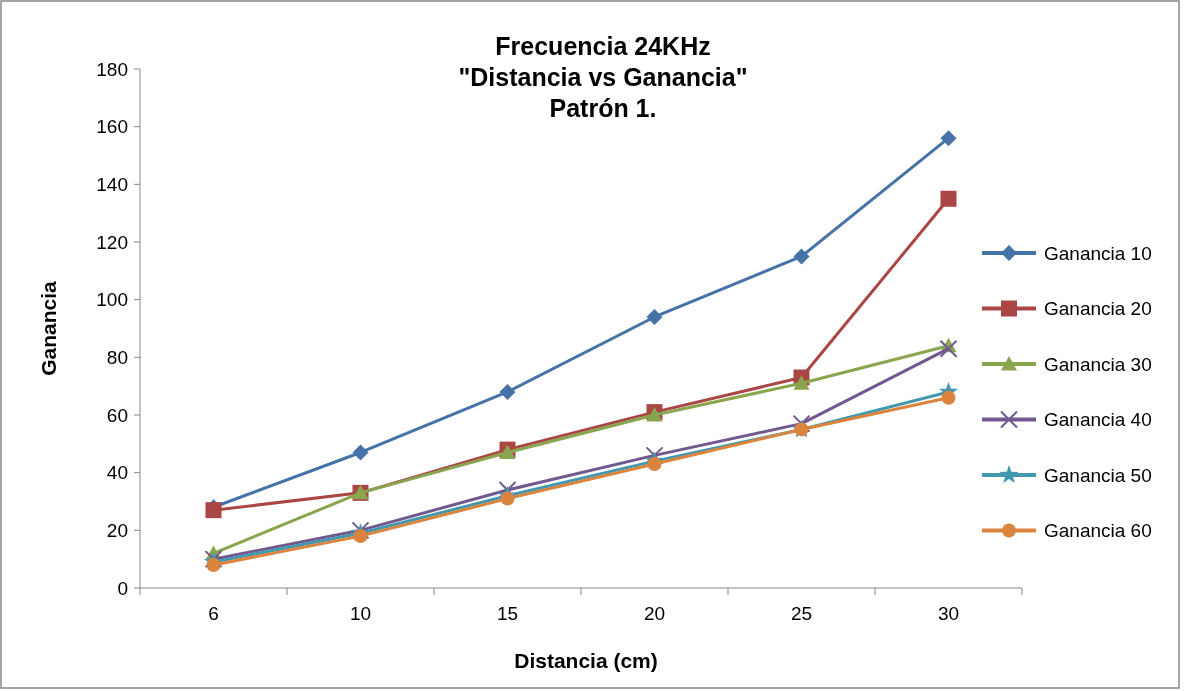  I want to click on y-tick-label: 100, so click(112, 300).